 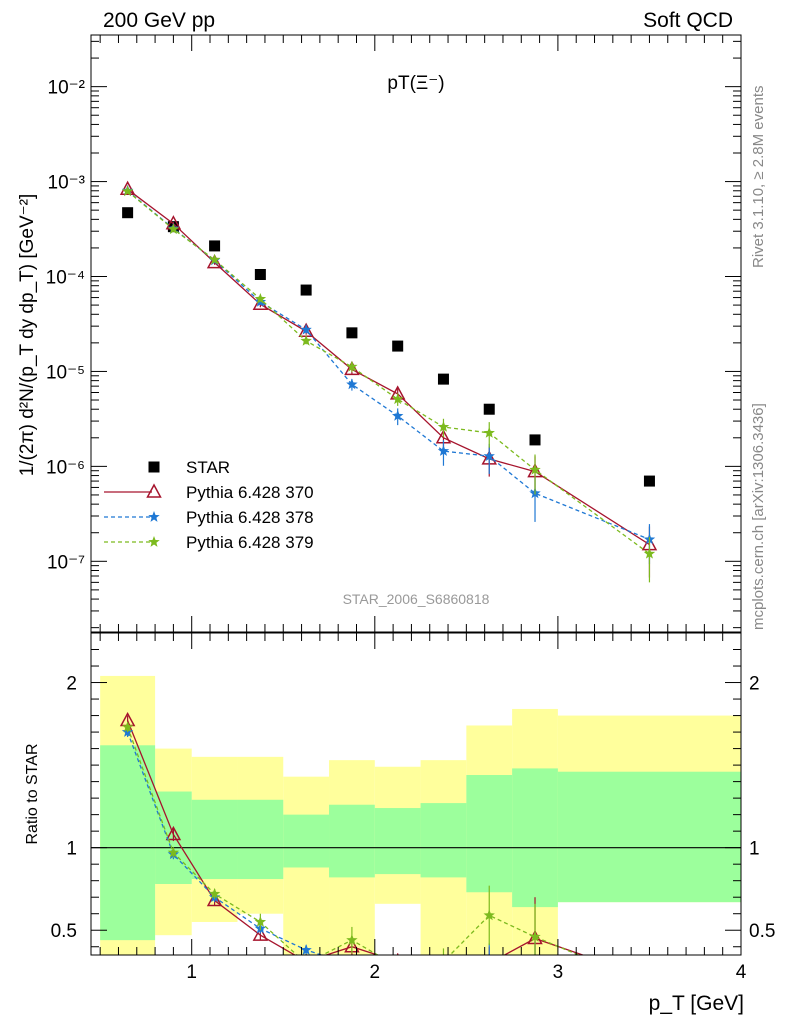 I want to click on ratio-y-tick-label-right: 2, so click(x=754, y=684).